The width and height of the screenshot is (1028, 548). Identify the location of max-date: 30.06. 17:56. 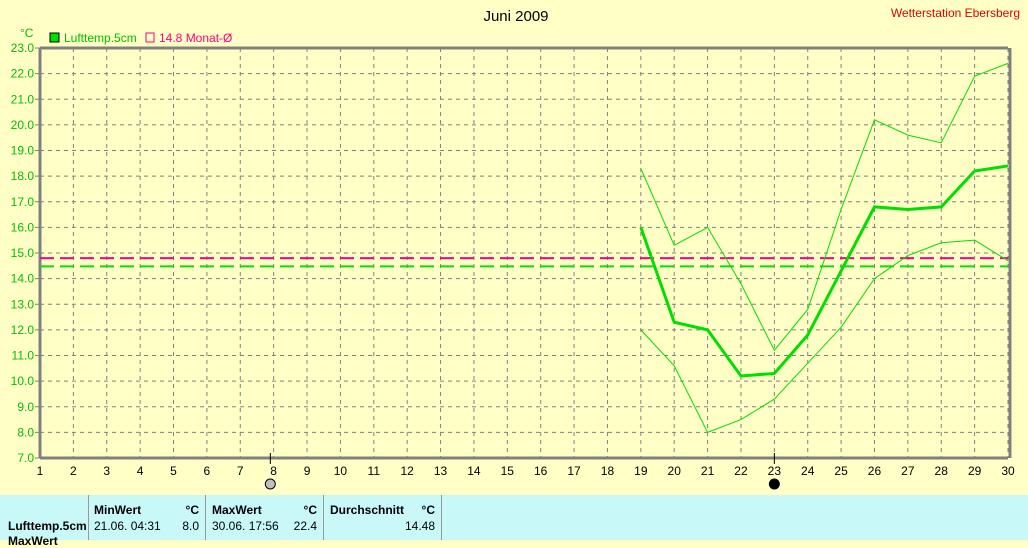
(245, 526).